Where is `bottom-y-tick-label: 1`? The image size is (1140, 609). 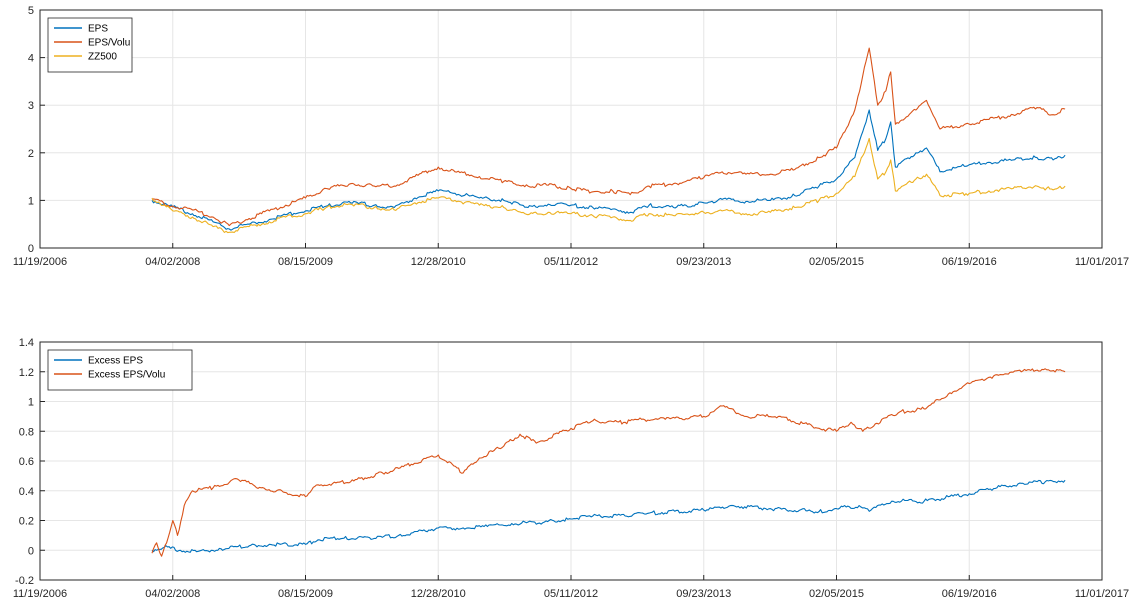 bottom-y-tick-label: 1 is located at coordinates (31, 403).